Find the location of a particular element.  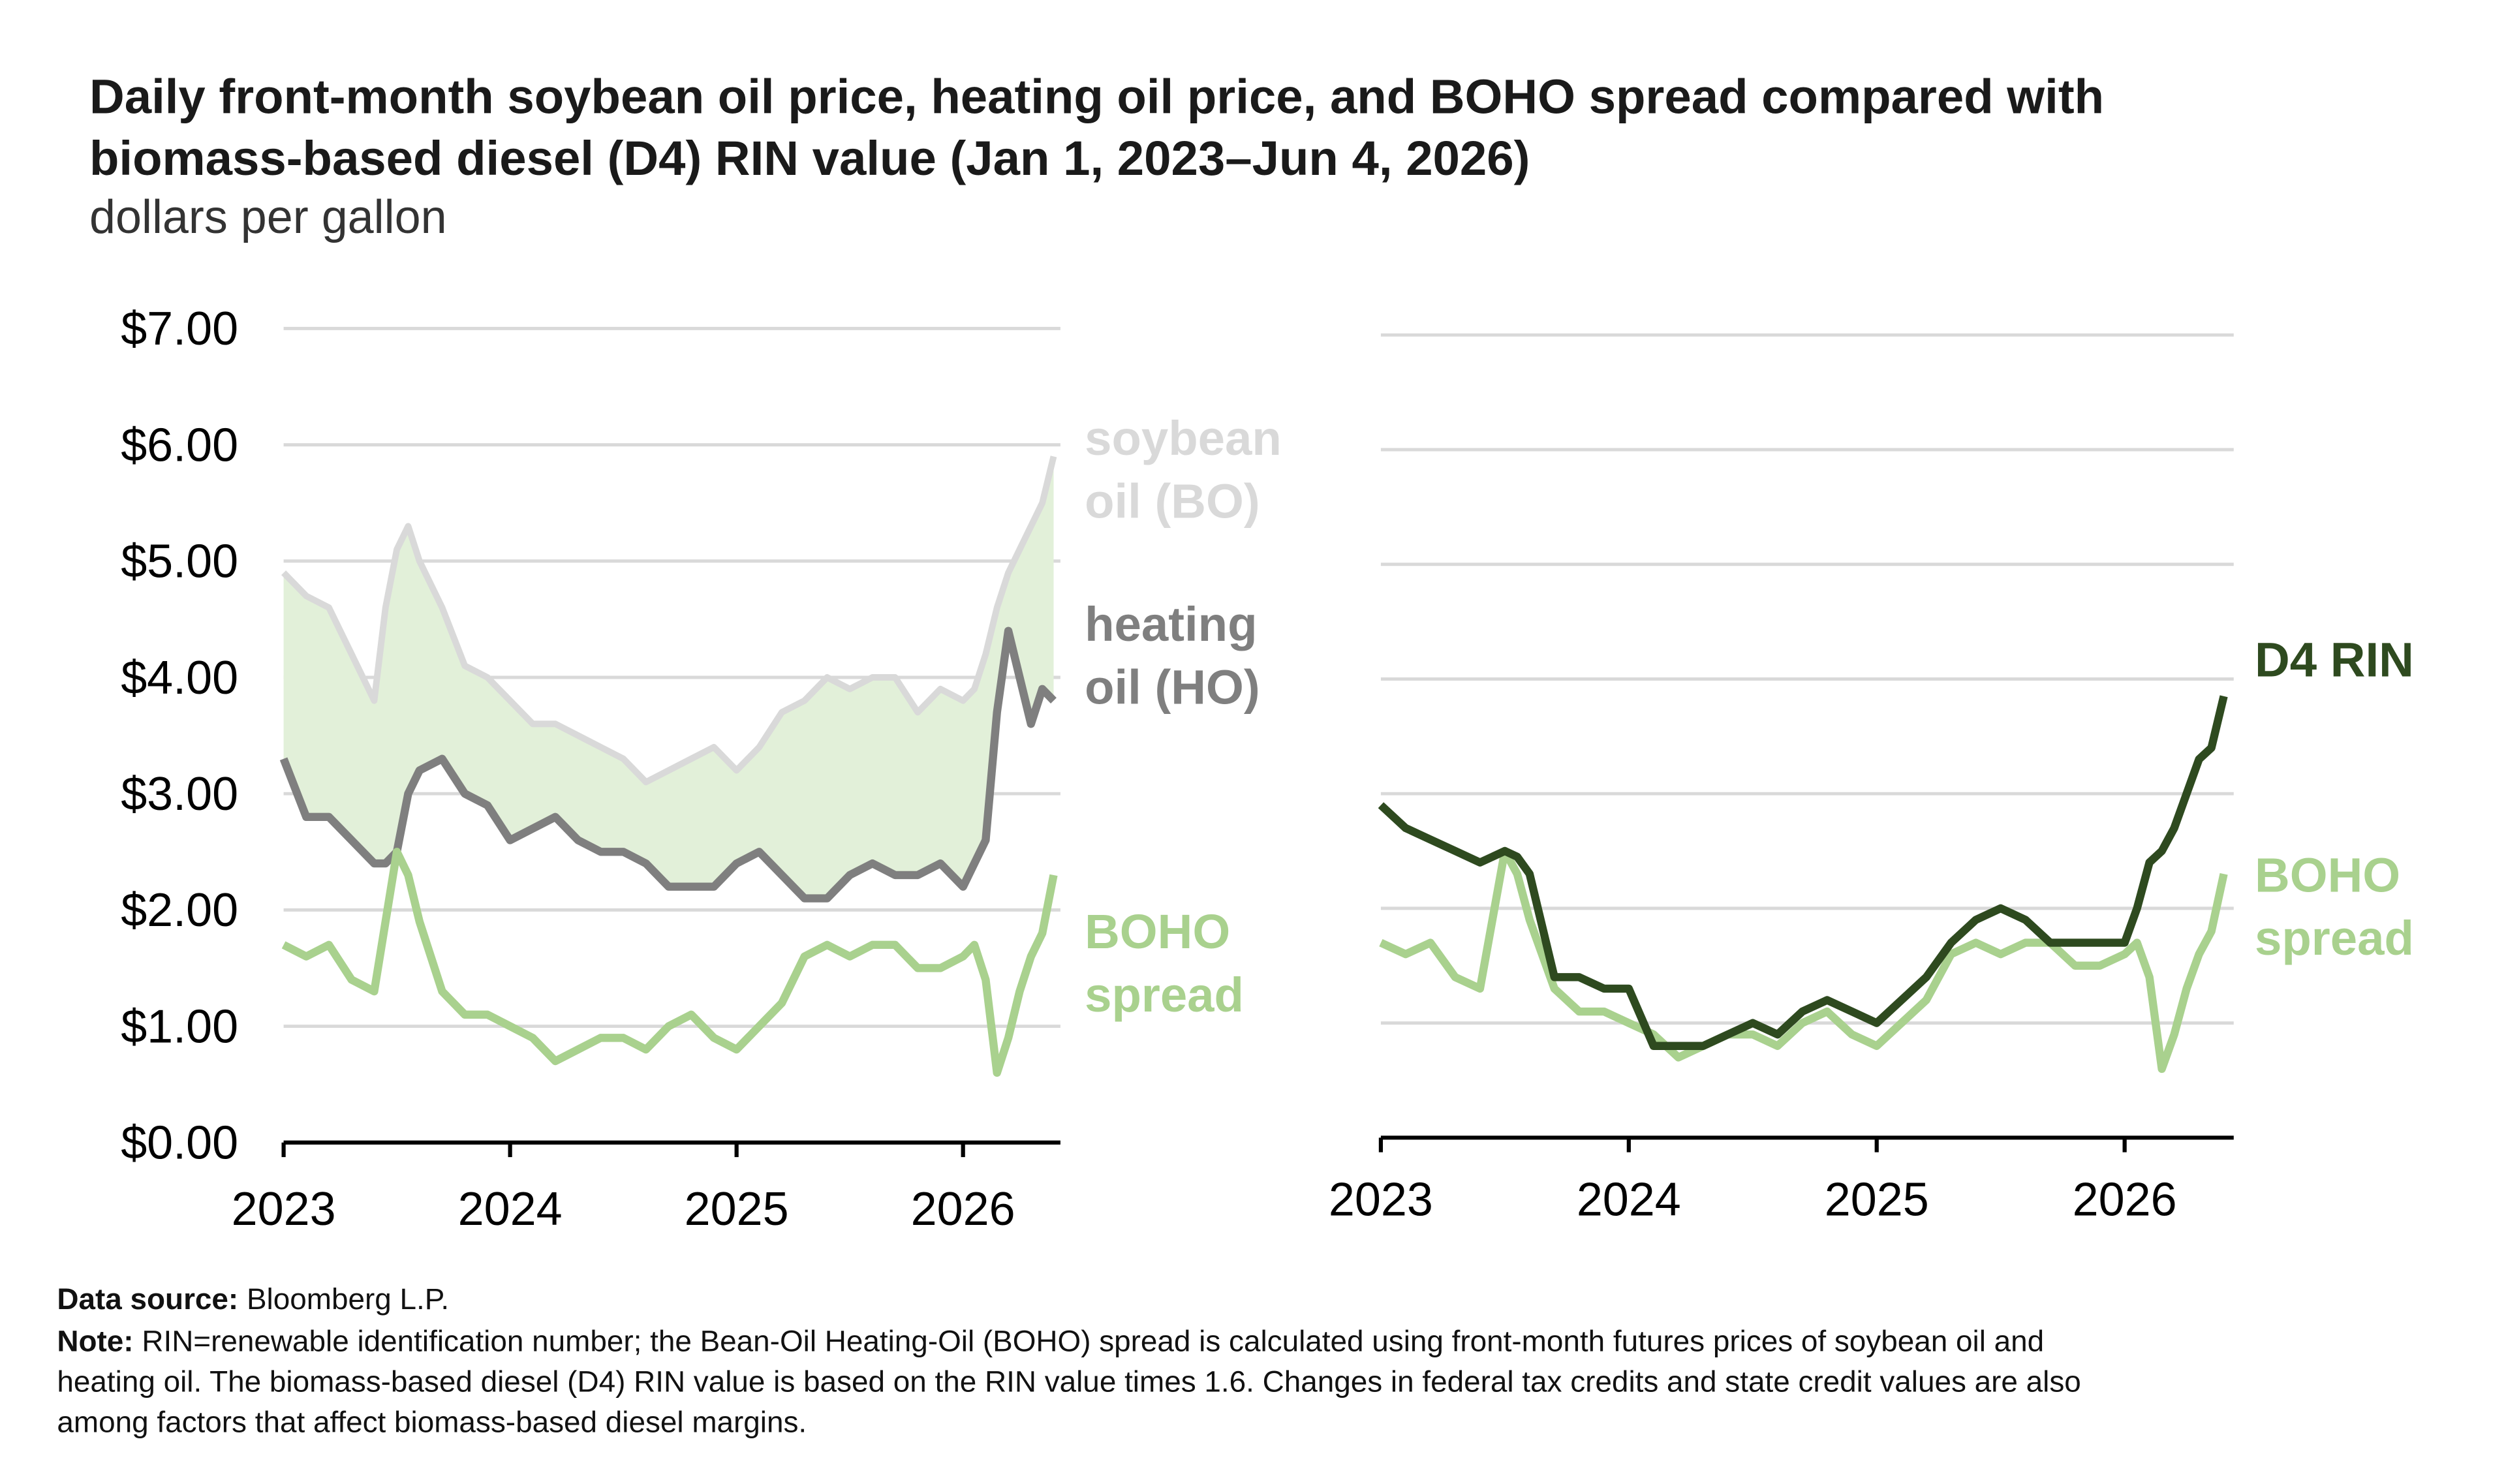

series-label: soybean oil (BO) is located at coordinates (1190, 470).